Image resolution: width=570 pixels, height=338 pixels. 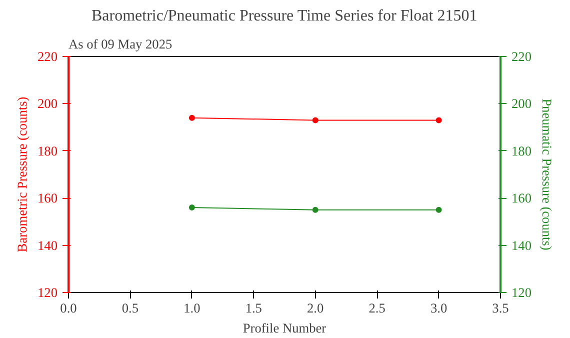 I want to click on x-axis-title: Profile Number, so click(x=284, y=328).